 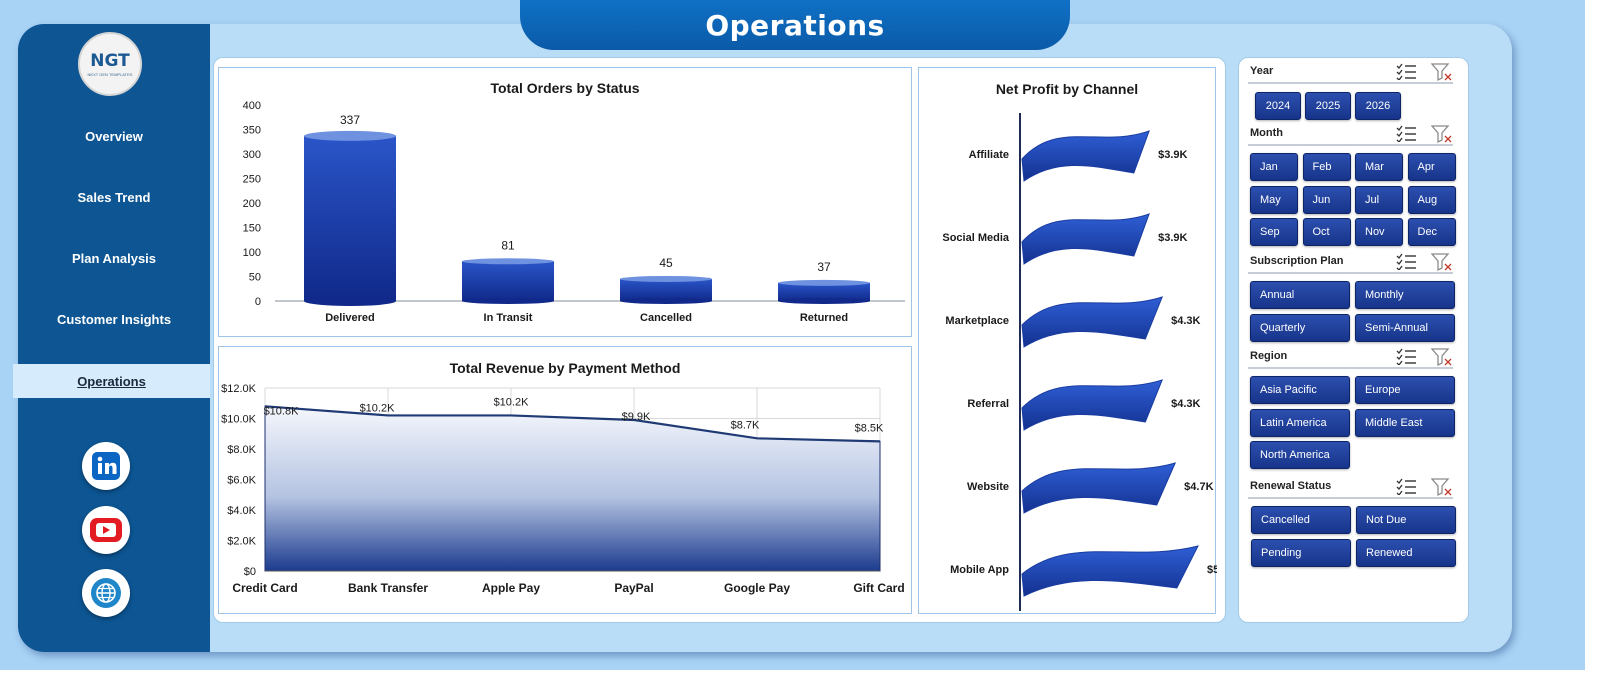 What do you see at coordinates (1379, 199) in the screenshot?
I see `slicer-option-jul: Jul` at bounding box center [1379, 199].